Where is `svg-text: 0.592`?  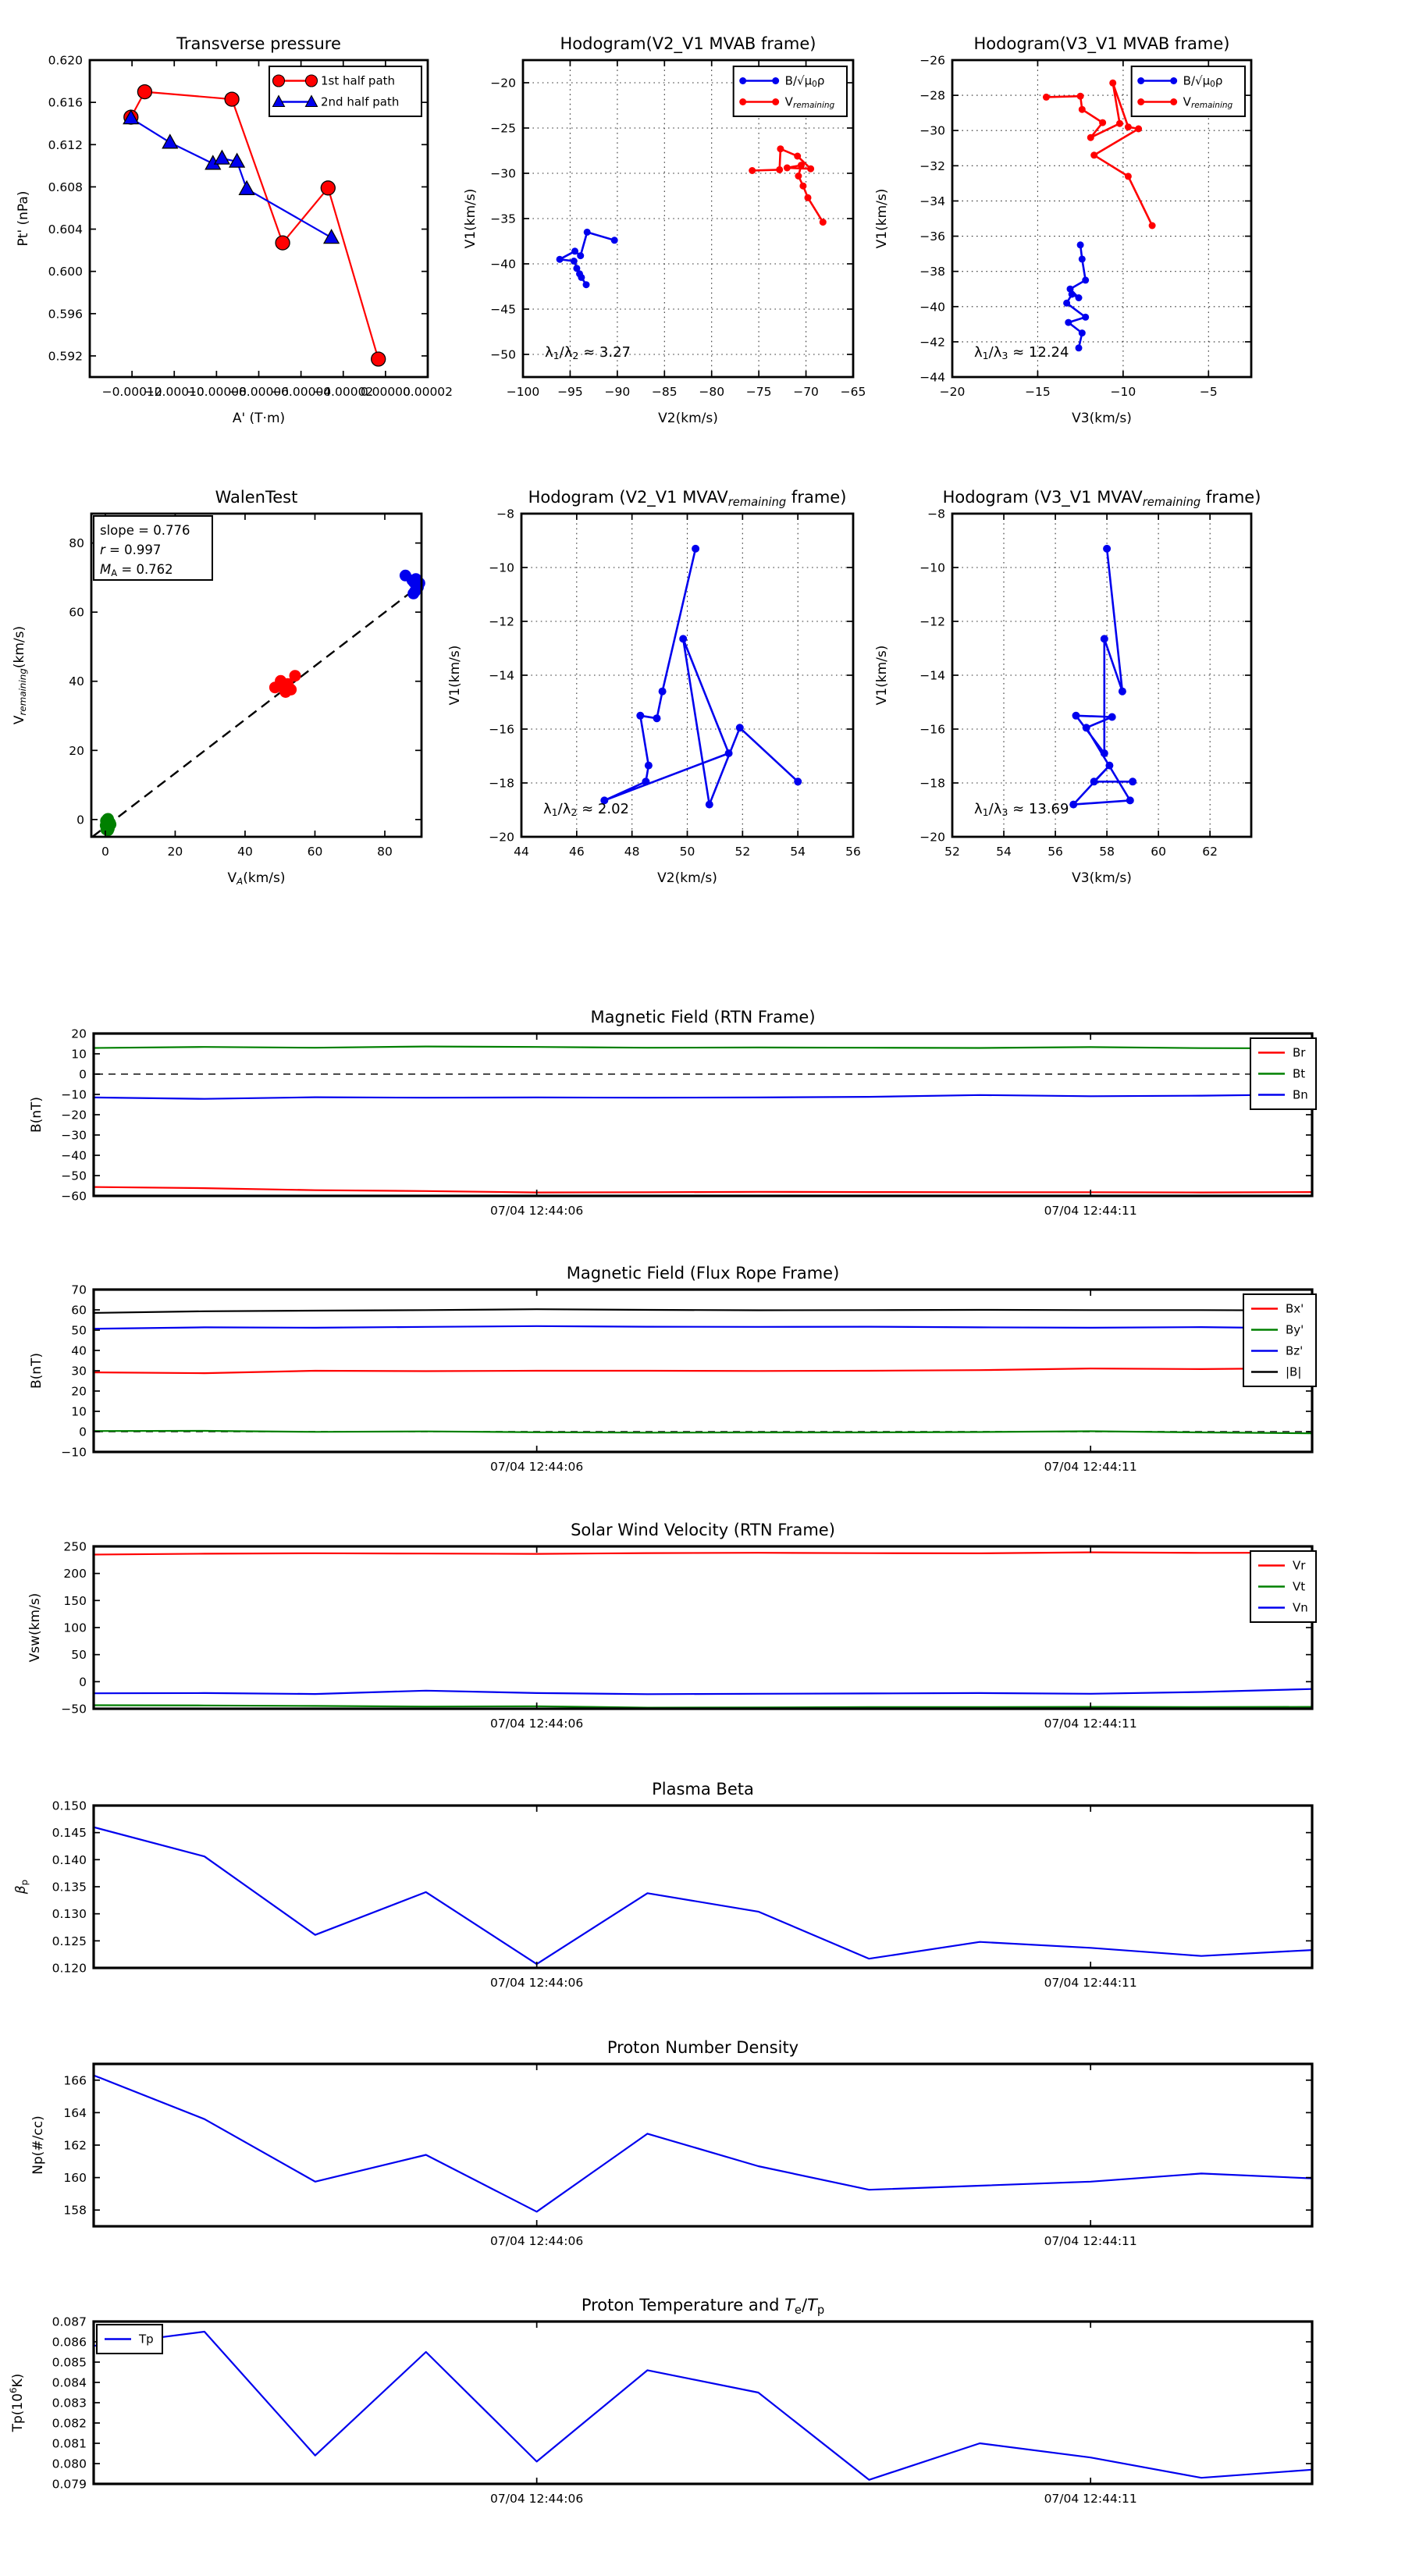
svg-text: 0.592 is located at coordinates (65, 356).